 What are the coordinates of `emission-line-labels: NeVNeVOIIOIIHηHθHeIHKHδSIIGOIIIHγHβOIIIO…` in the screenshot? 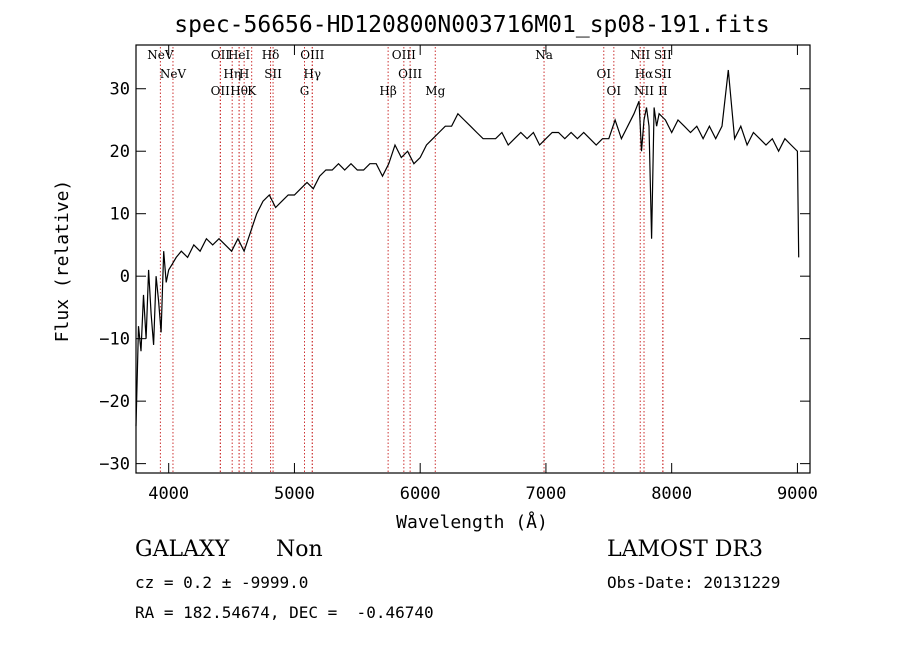 It's located at (409, 73).